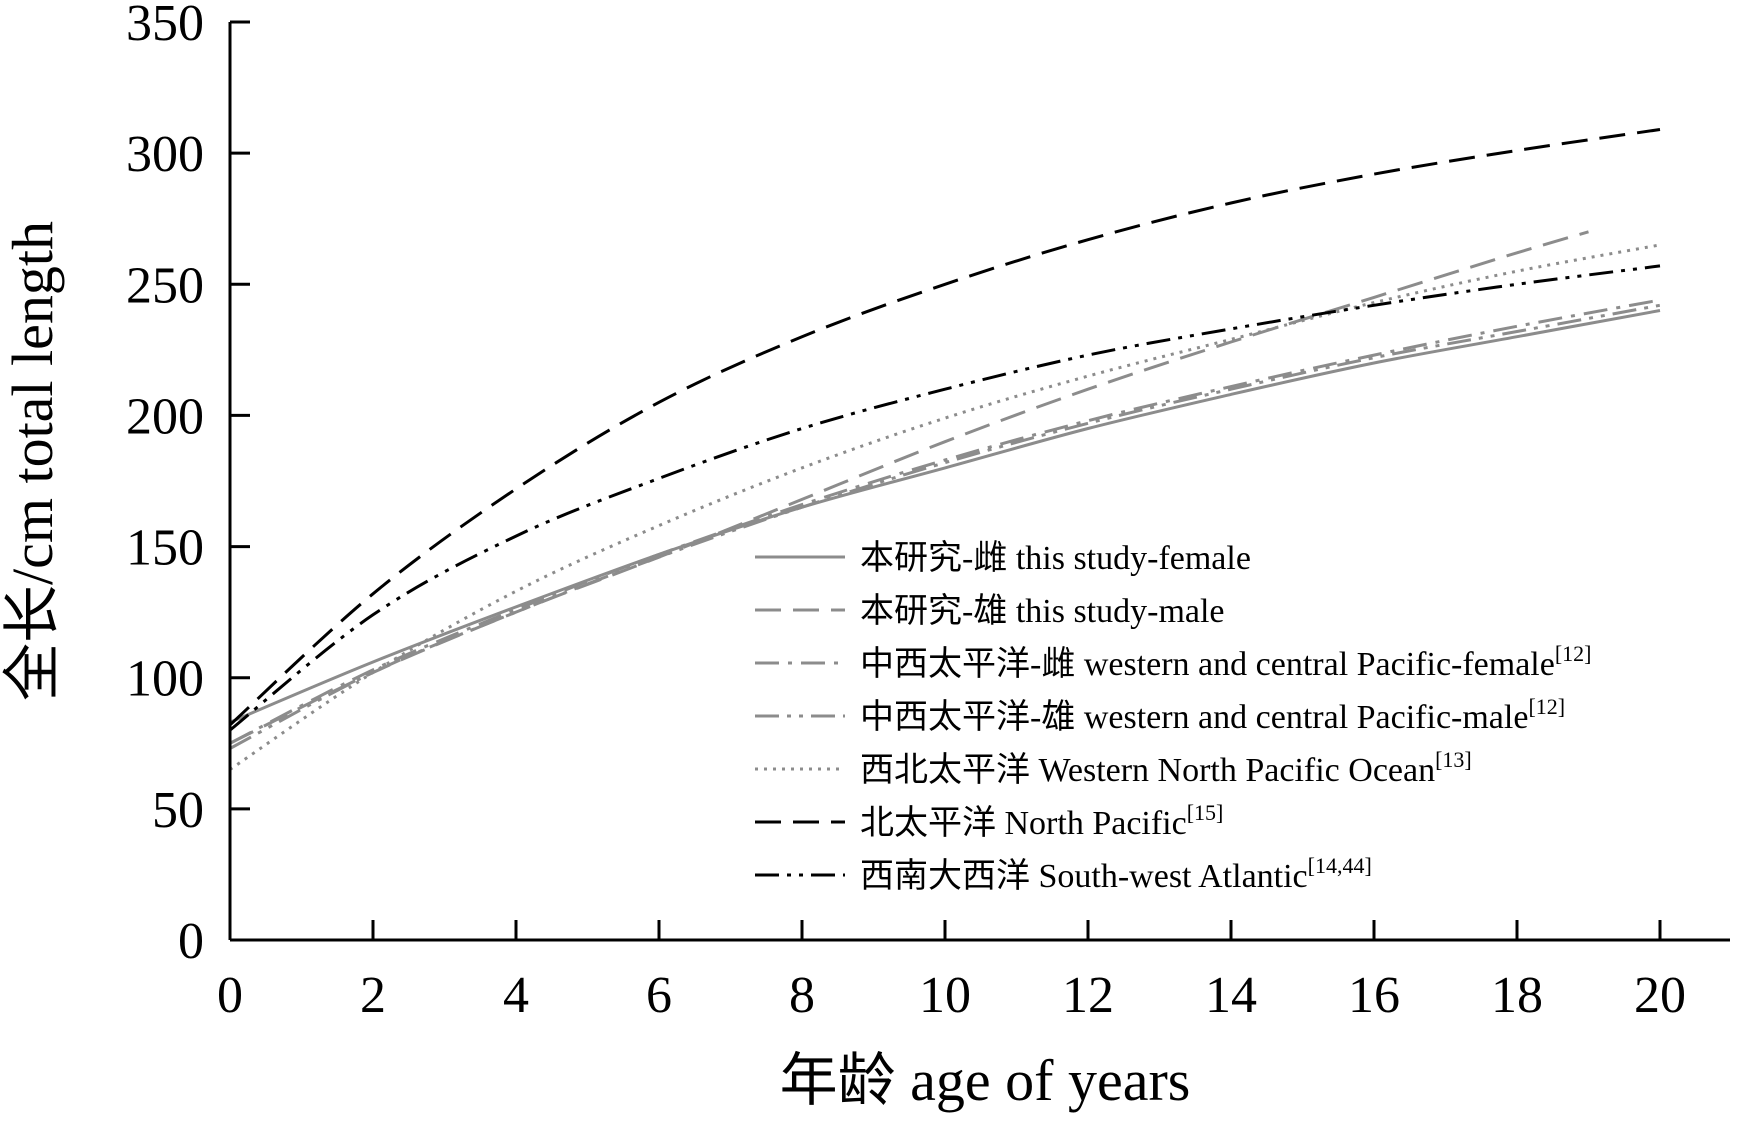  Describe the element at coordinates (165, 416) in the screenshot. I see `y-tick-label: 200` at that location.